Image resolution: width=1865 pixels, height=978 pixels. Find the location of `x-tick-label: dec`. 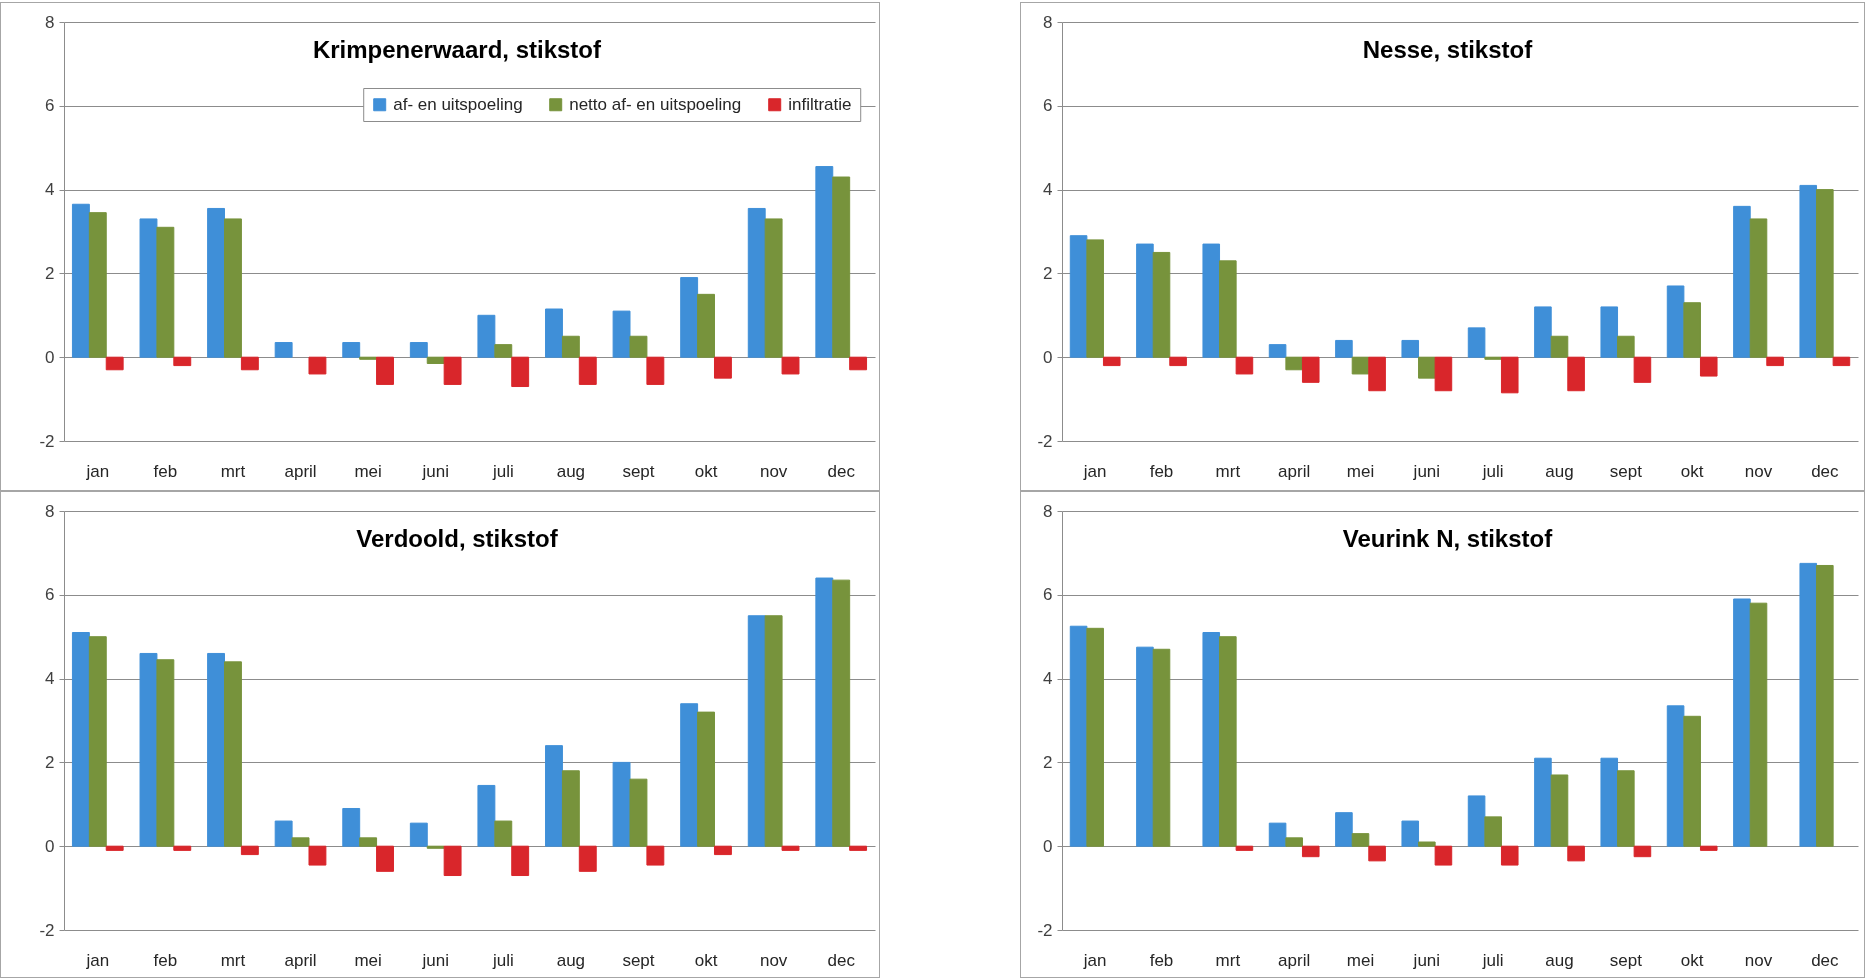

x-tick-label: dec is located at coordinates (1825, 960).